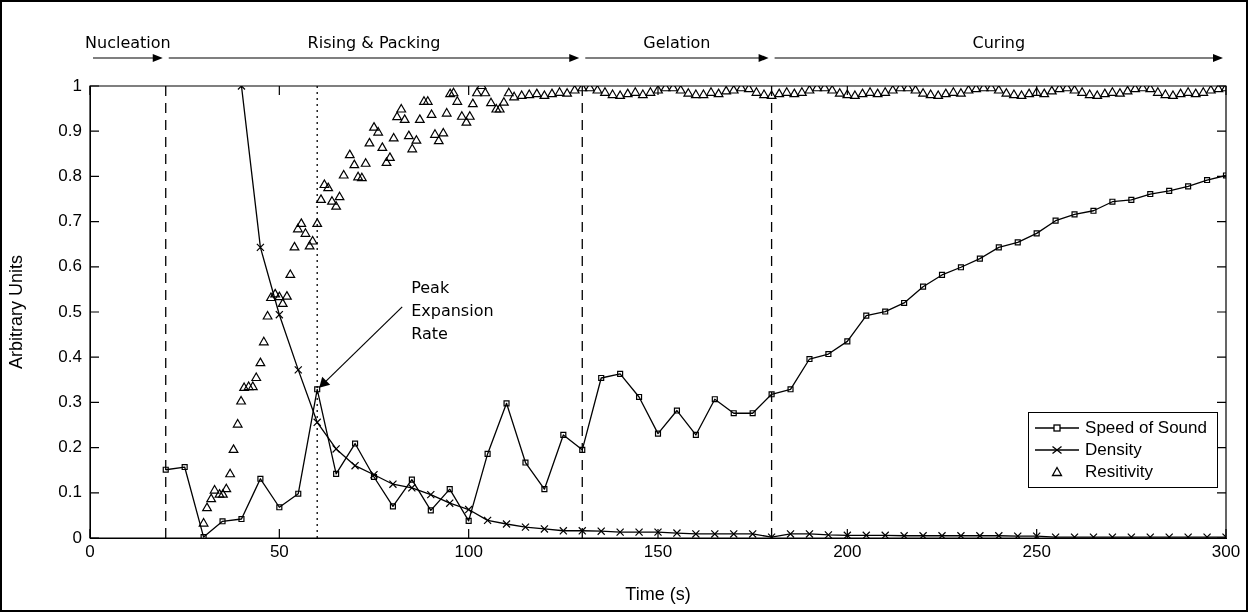 This screenshot has height=612, width=1248. What do you see at coordinates (70, 176) in the screenshot?
I see `y-tick-label: 0.8` at bounding box center [70, 176].